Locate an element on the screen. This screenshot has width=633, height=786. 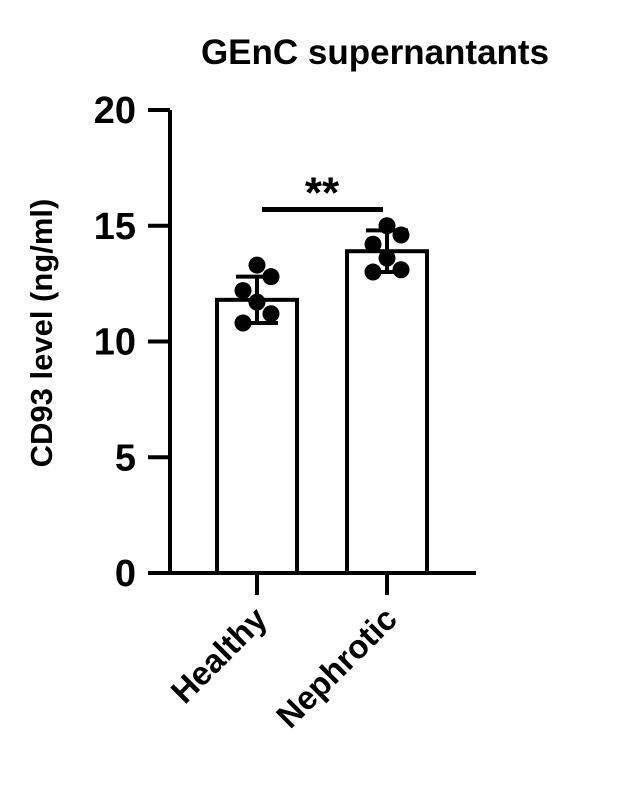
significance-label: ** is located at coordinates (322, 193).